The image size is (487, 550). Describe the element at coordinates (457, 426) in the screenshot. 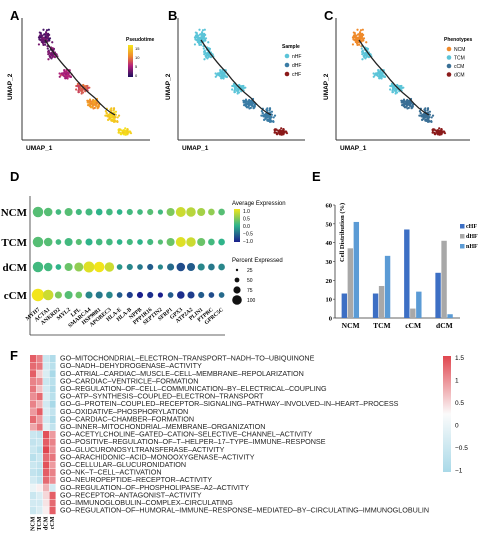

I see `heatmap-legend-tick: 0` at that location.